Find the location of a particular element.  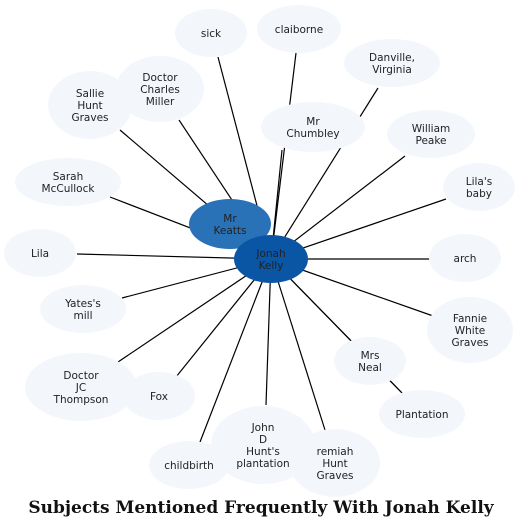

node-label-mr-keatts-line-2: Keatts is located at coordinates (230, 231).